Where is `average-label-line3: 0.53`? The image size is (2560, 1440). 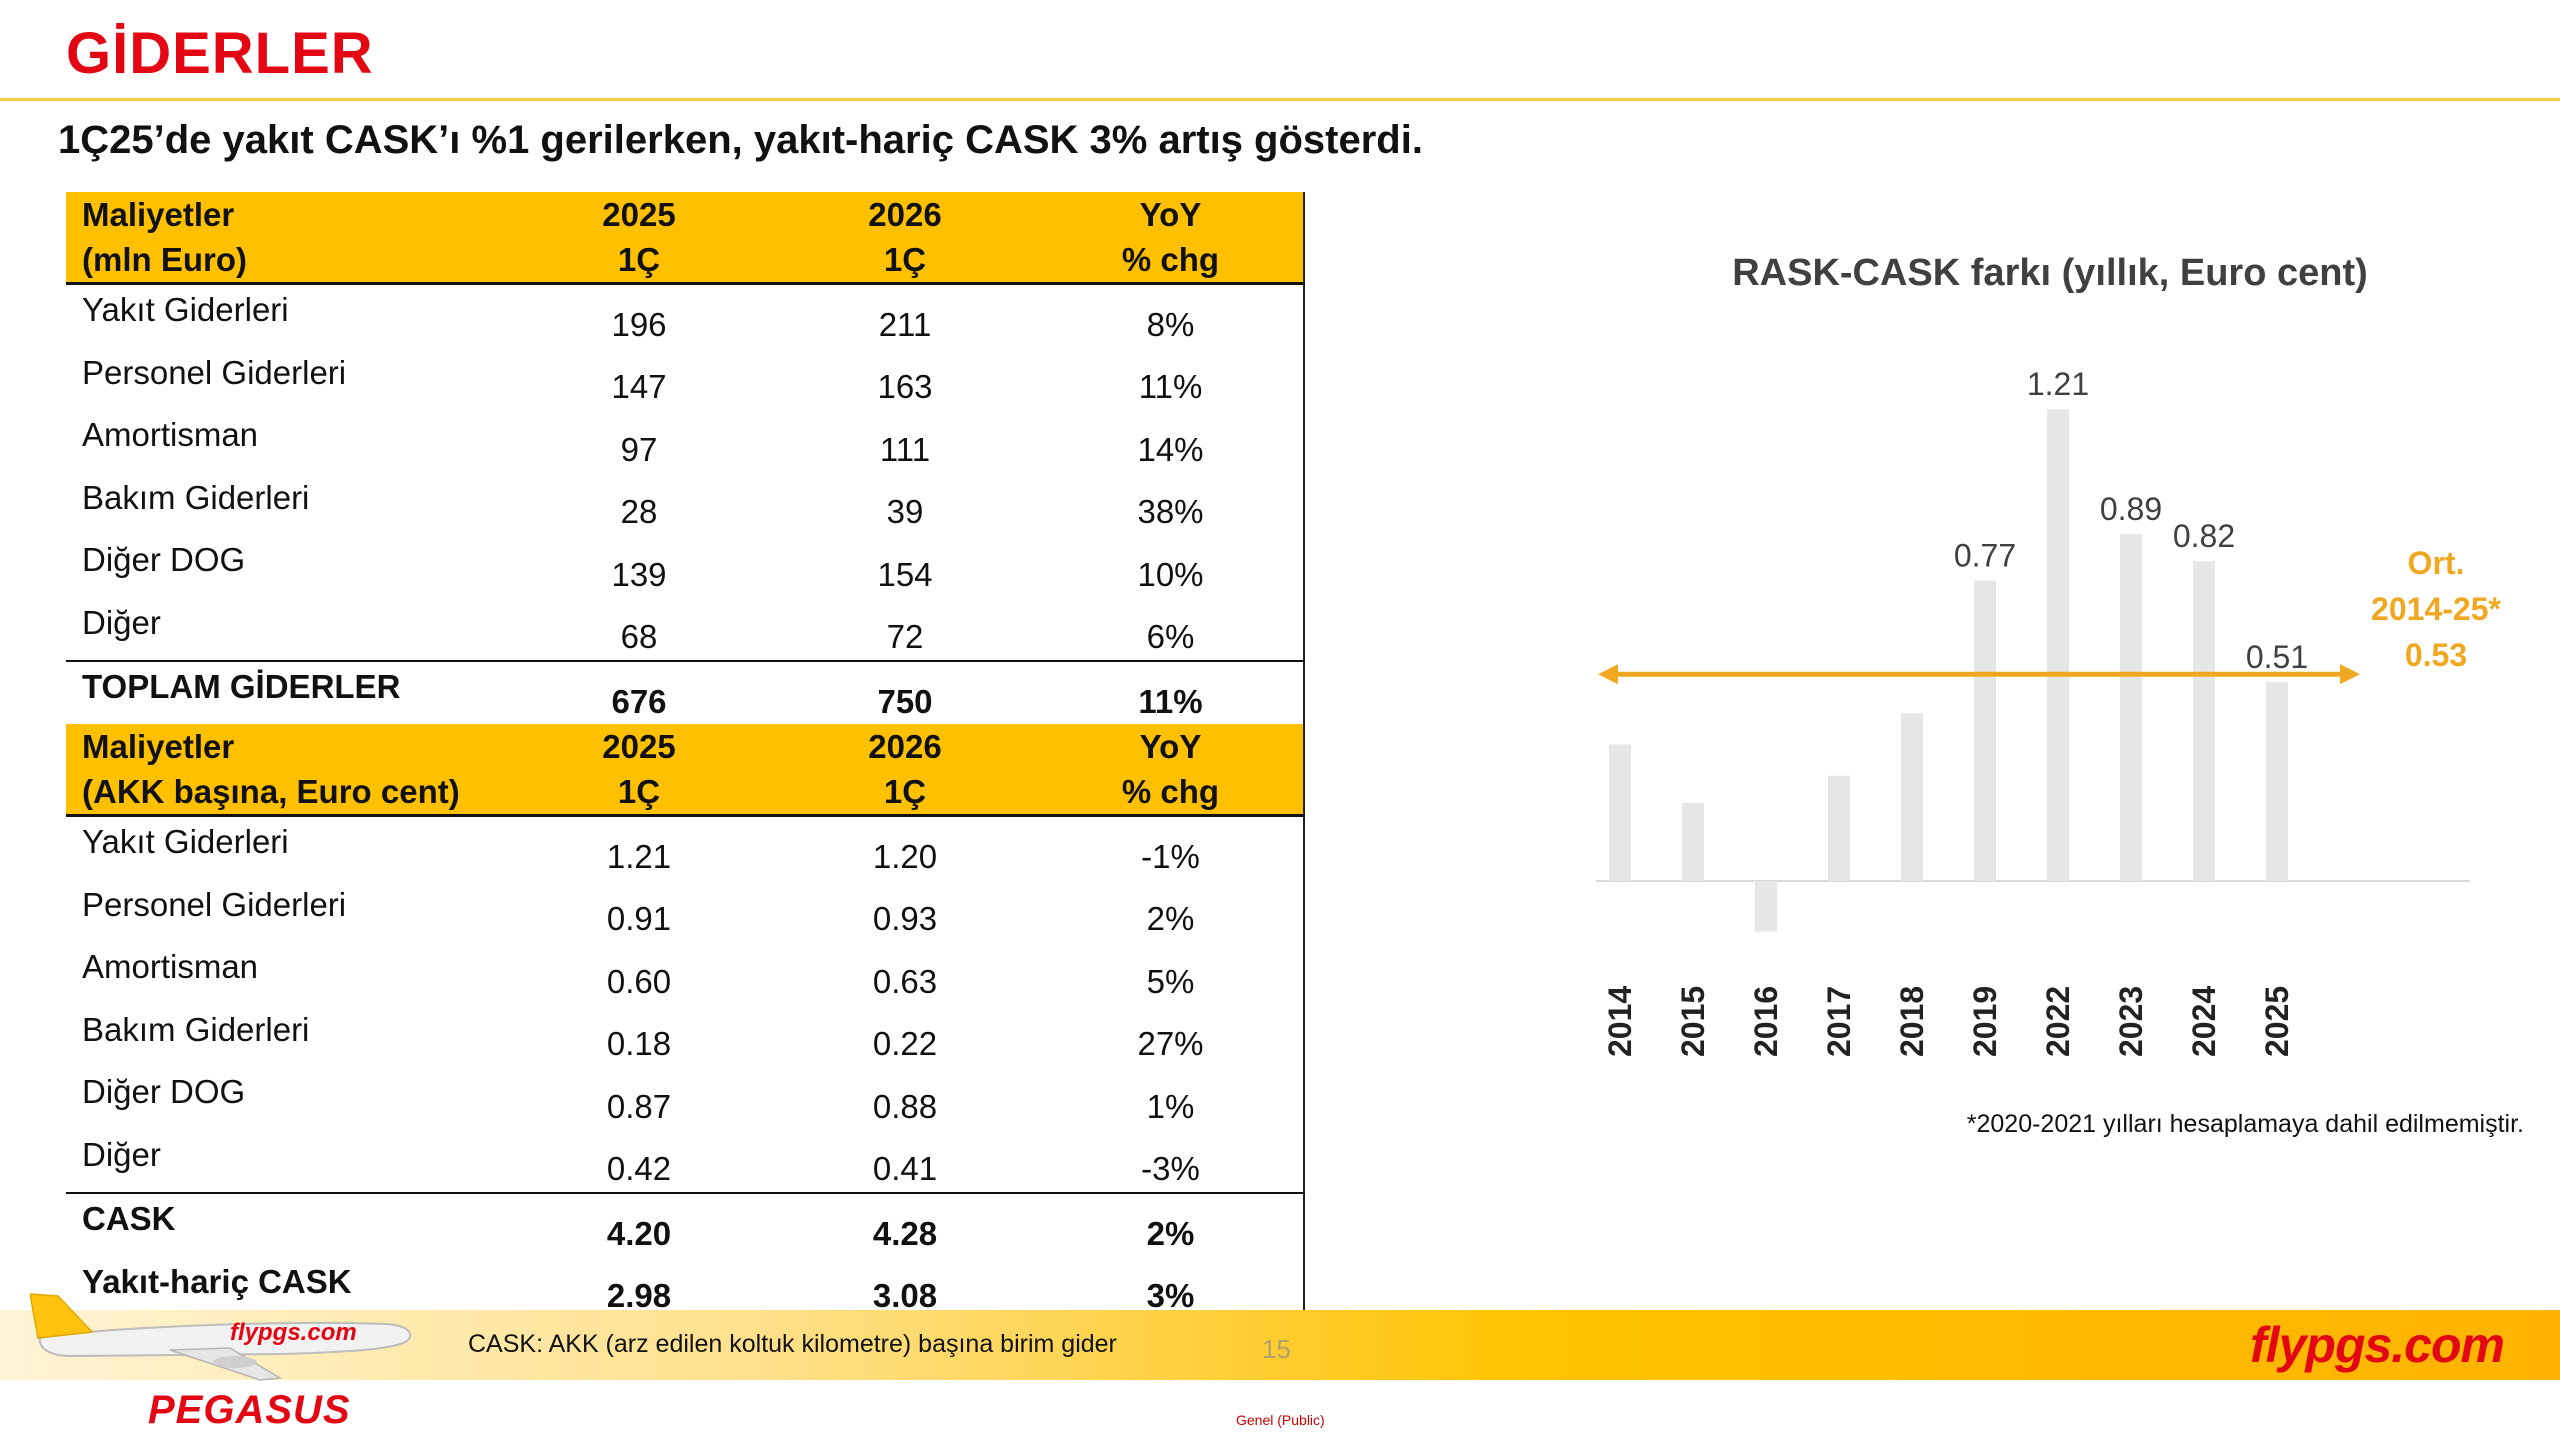
average-label-line3: 0.53 is located at coordinates (2436, 655).